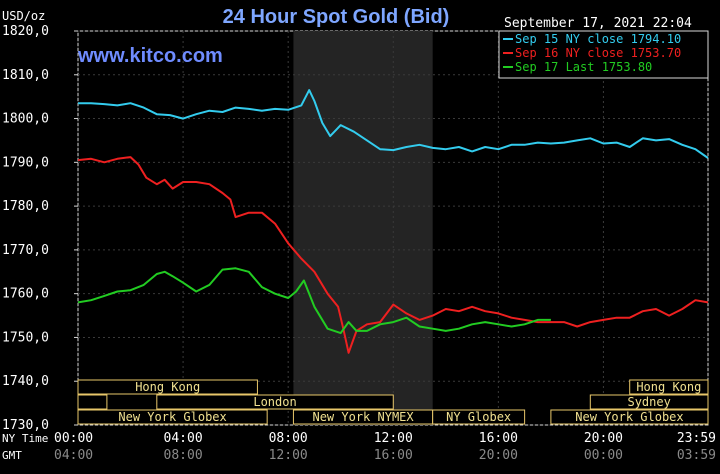 The image size is (720, 474). What do you see at coordinates (583, 67) in the screenshot?
I see `legend-item: Sep 17 Last 1753.80` at bounding box center [583, 67].